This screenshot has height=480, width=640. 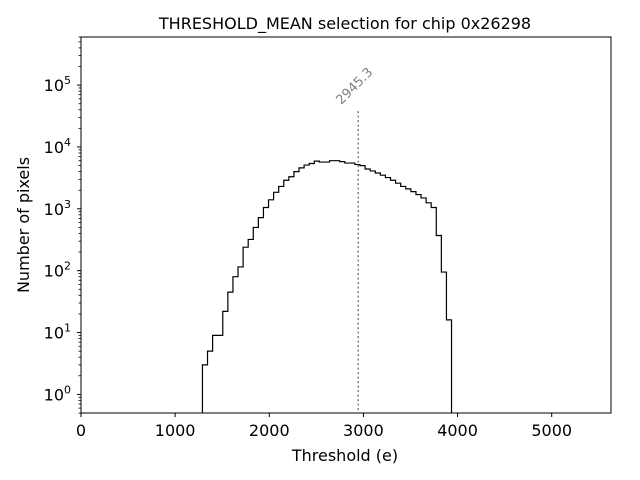 What do you see at coordinates (57, 84) in the screenshot?
I see `y-tick-label: 10⁵` at bounding box center [57, 84].